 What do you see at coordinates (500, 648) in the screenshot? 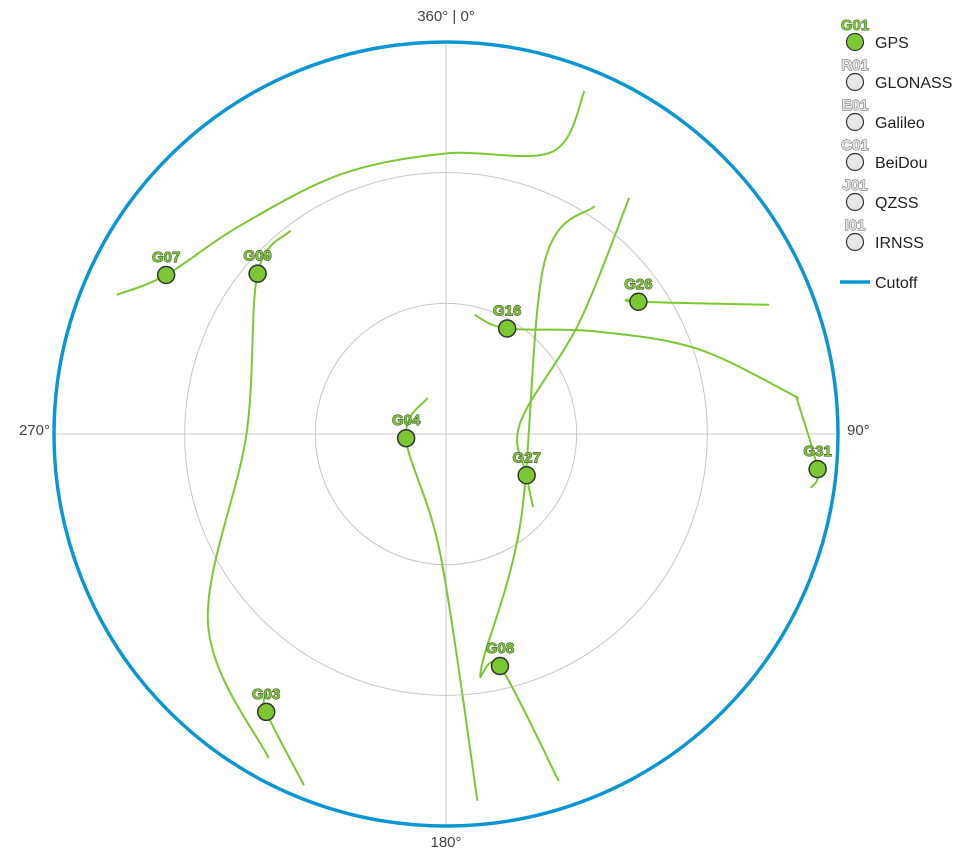
I see `satellite-label: G08` at bounding box center [500, 648].